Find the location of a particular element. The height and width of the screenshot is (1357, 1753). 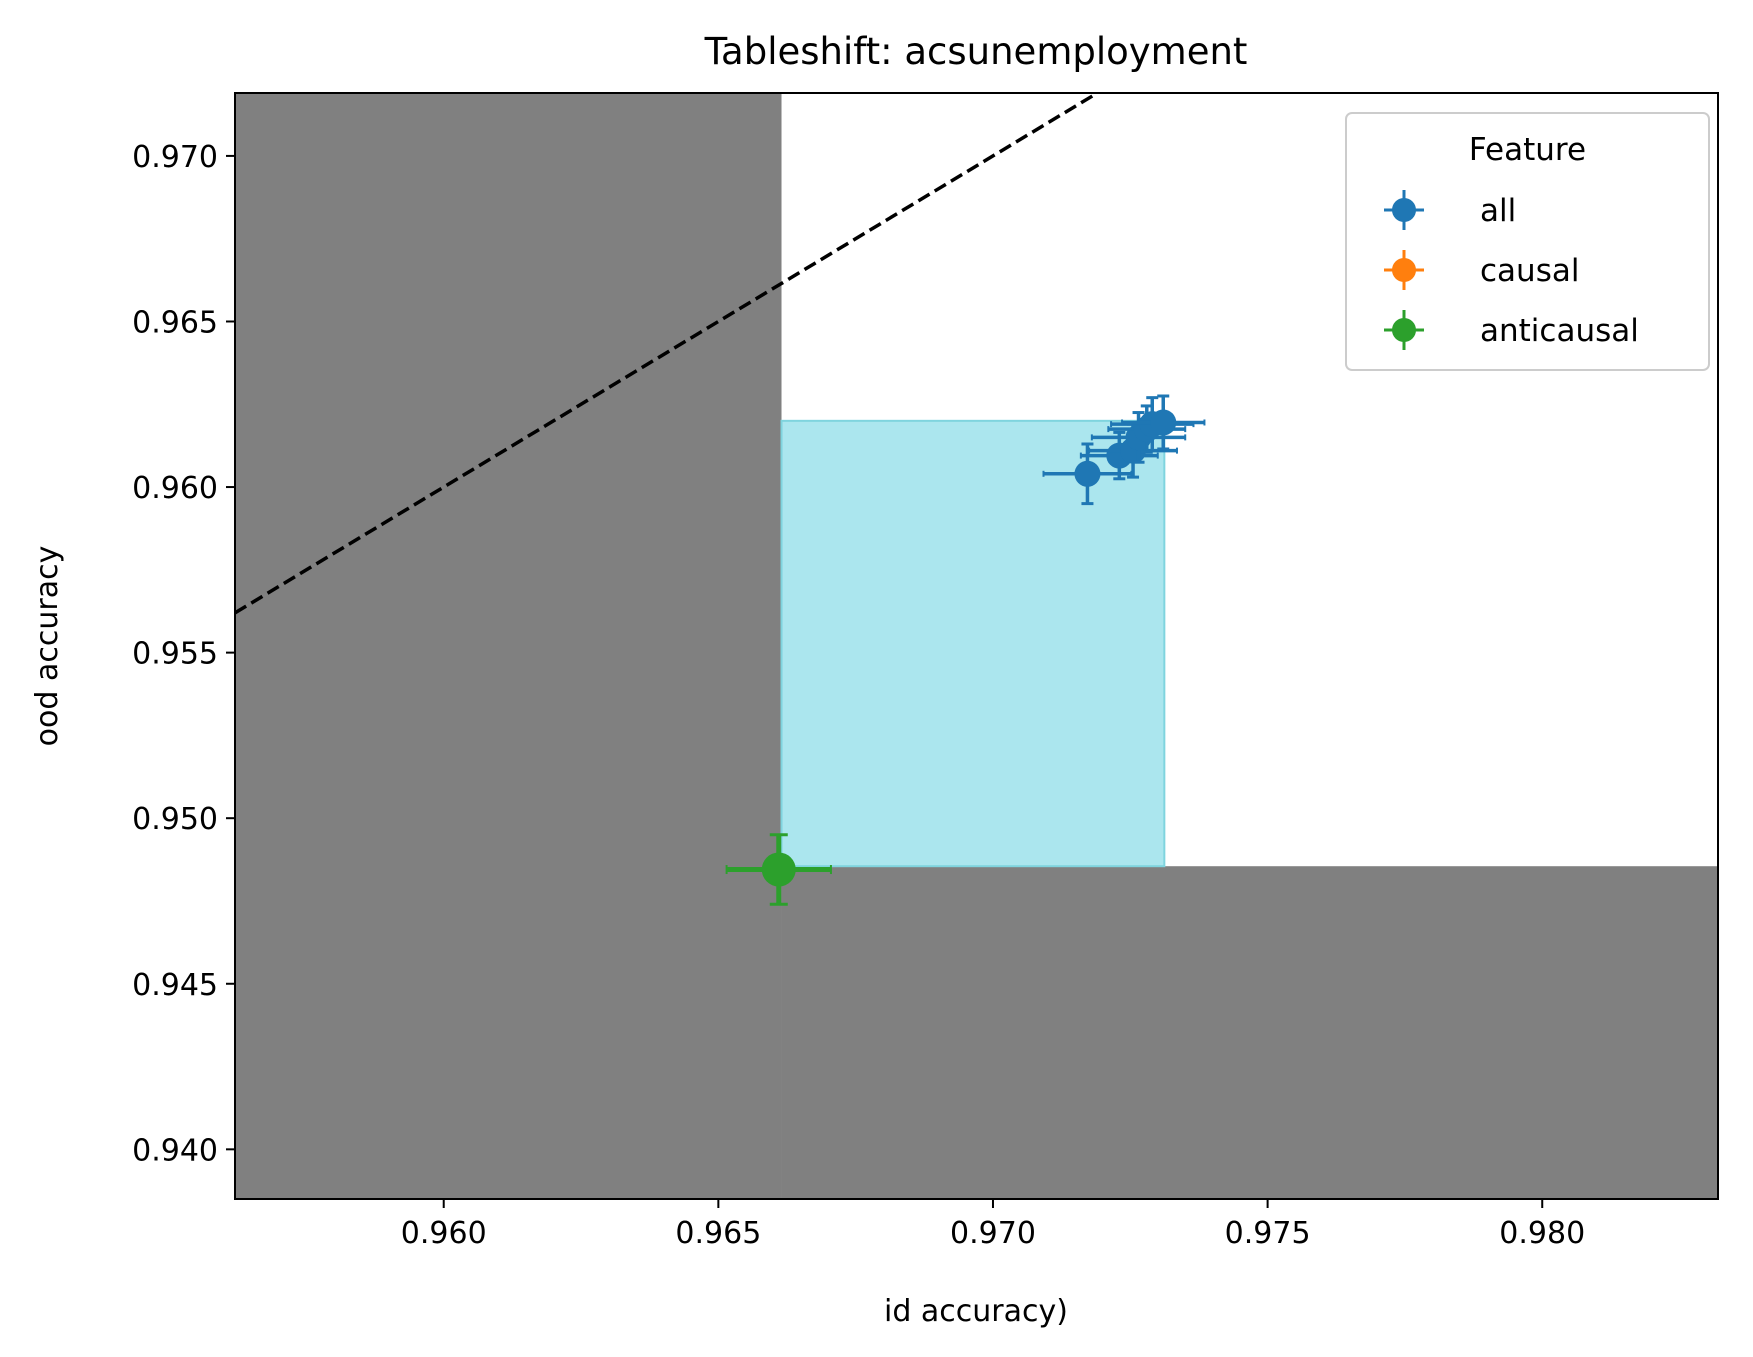

y-tick-label: 0.970 is located at coordinates (175, 157).